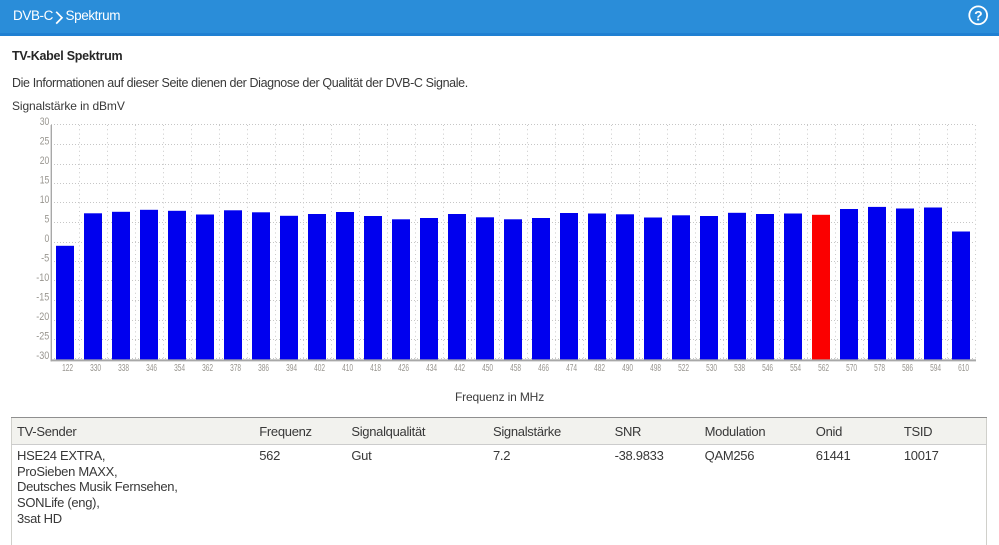  Describe the element at coordinates (571, 368) in the screenshot. I see `svg-text: 474` at that location.